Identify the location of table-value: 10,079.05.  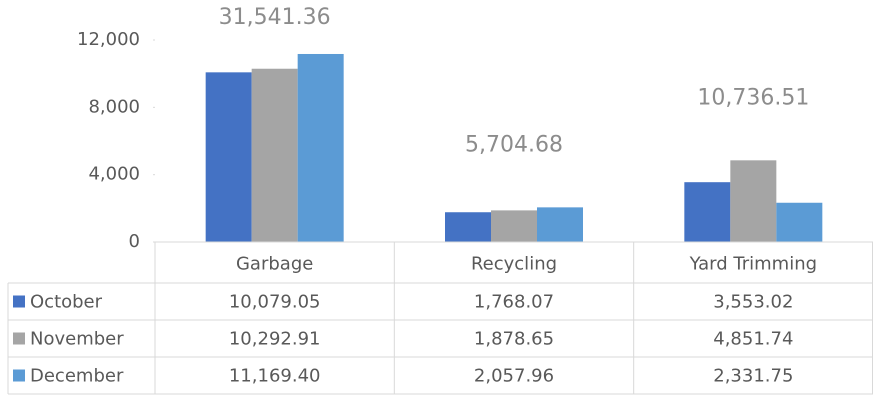
(275, 302).